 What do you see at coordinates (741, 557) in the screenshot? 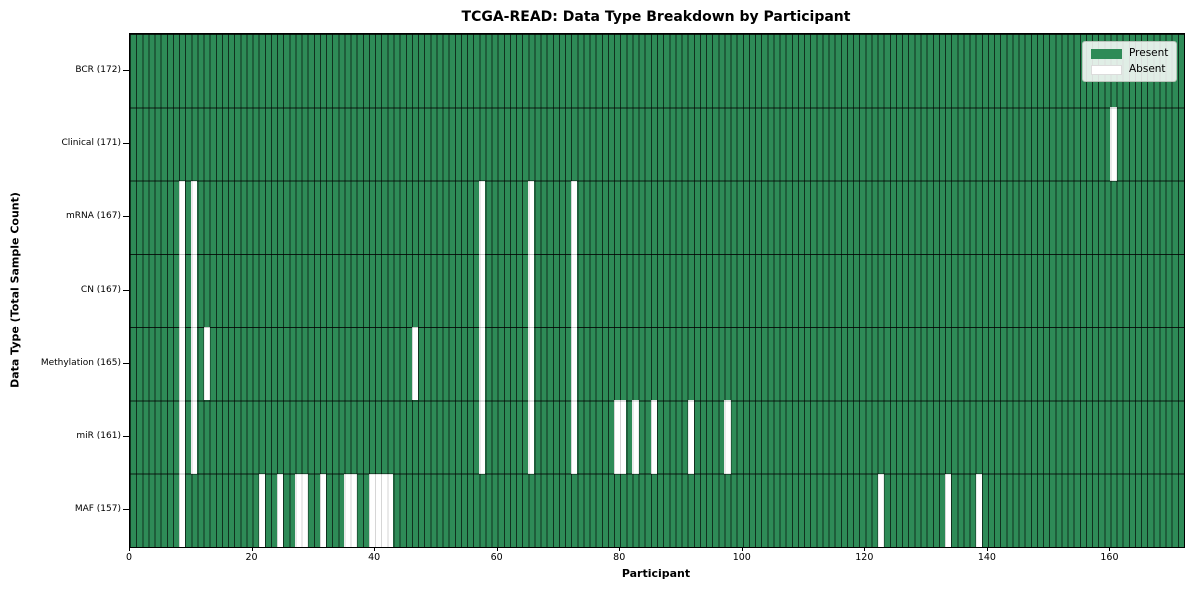
I see `x-tick-label-100: 100` at bounding box center [741, 557].